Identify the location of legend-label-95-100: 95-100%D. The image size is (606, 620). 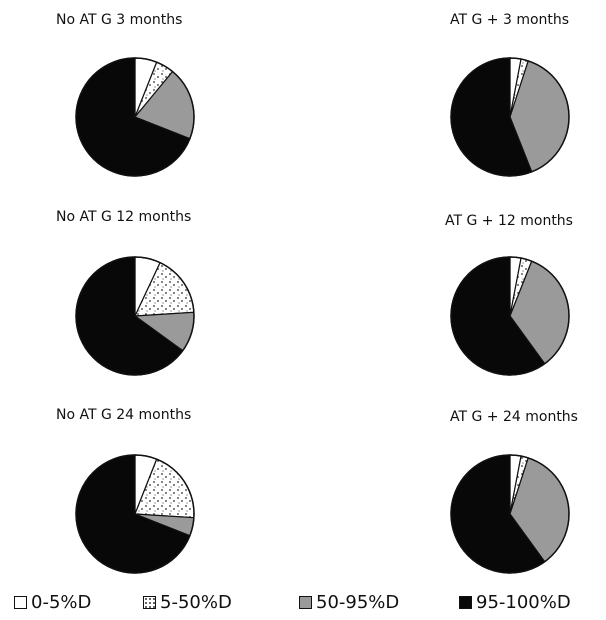
(523, 602).